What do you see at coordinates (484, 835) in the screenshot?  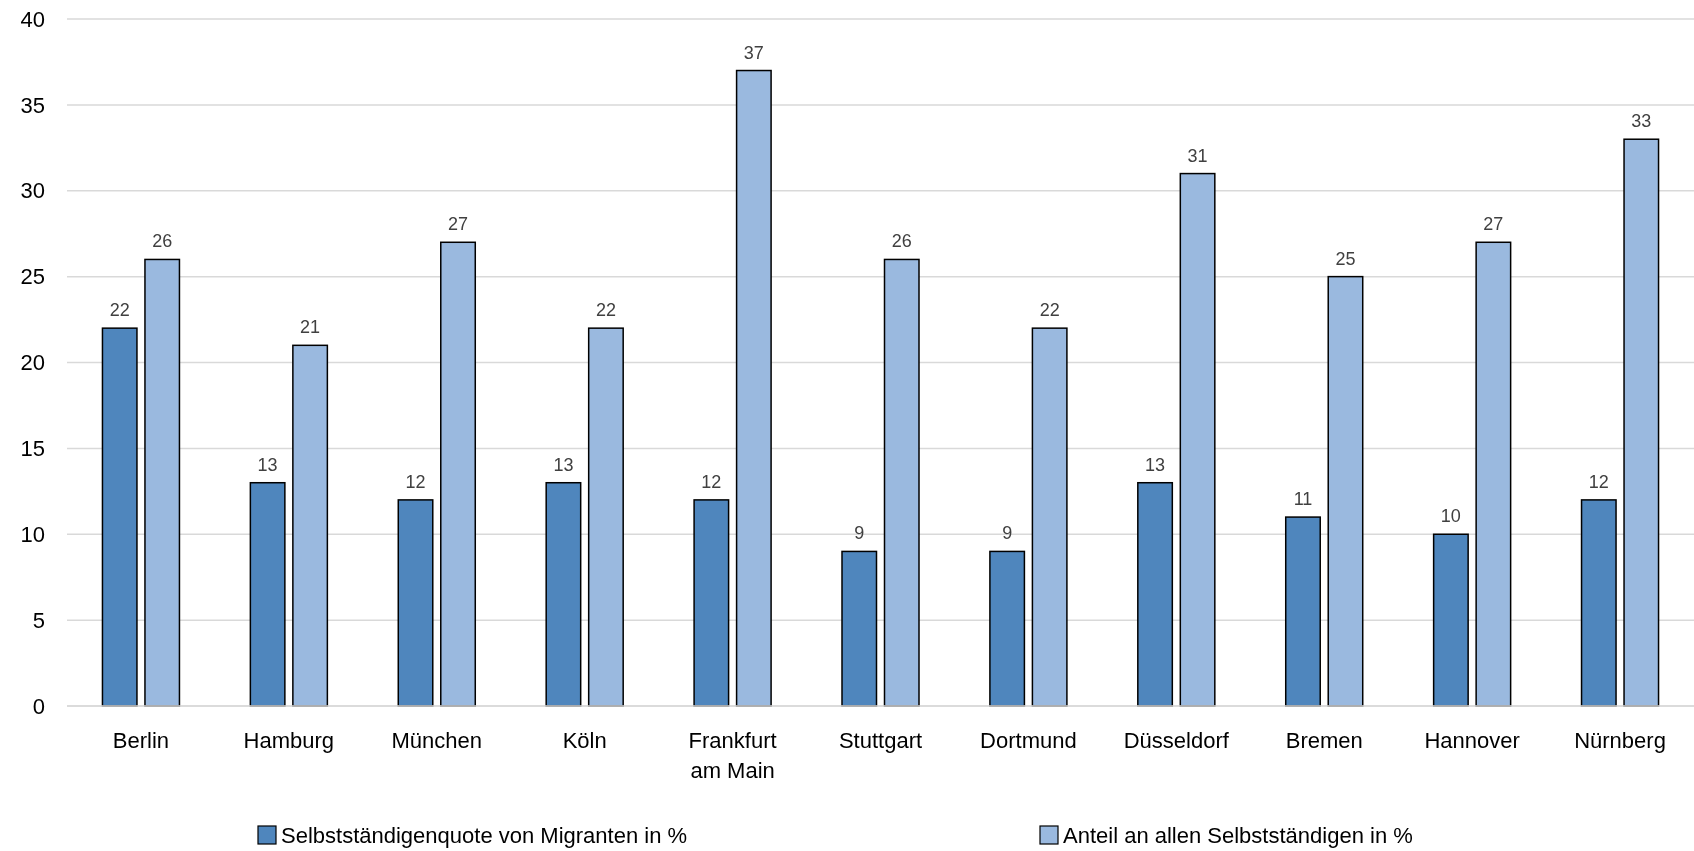 I see `legend-label: Selbstständigenquote von Migranten in %` at bounding box center [484, 835].